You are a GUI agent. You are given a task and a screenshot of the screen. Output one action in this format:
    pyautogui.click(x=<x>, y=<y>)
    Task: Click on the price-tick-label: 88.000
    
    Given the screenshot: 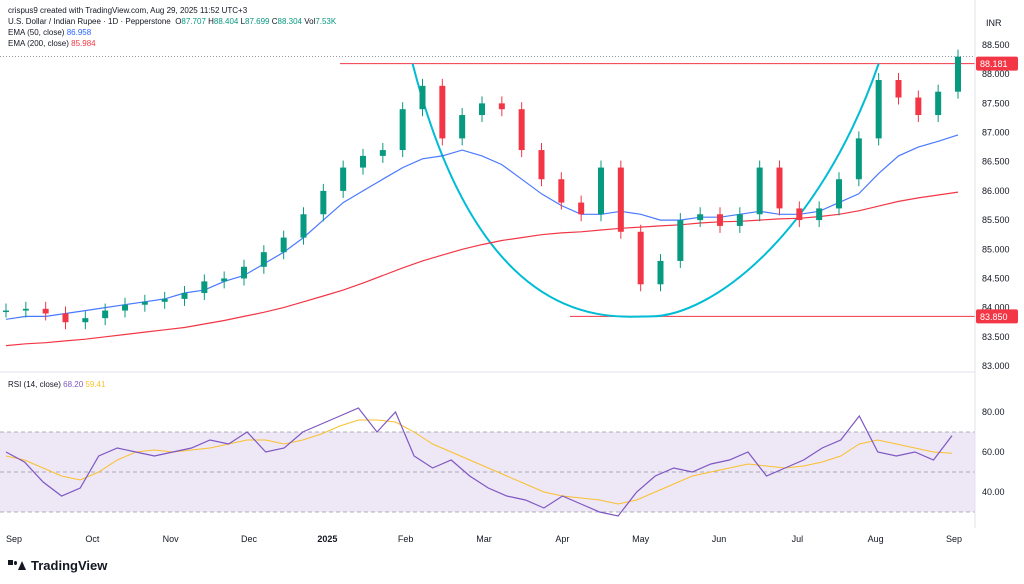 What is the action you would take?
    pyautogui.click(x=996, y=74)
    